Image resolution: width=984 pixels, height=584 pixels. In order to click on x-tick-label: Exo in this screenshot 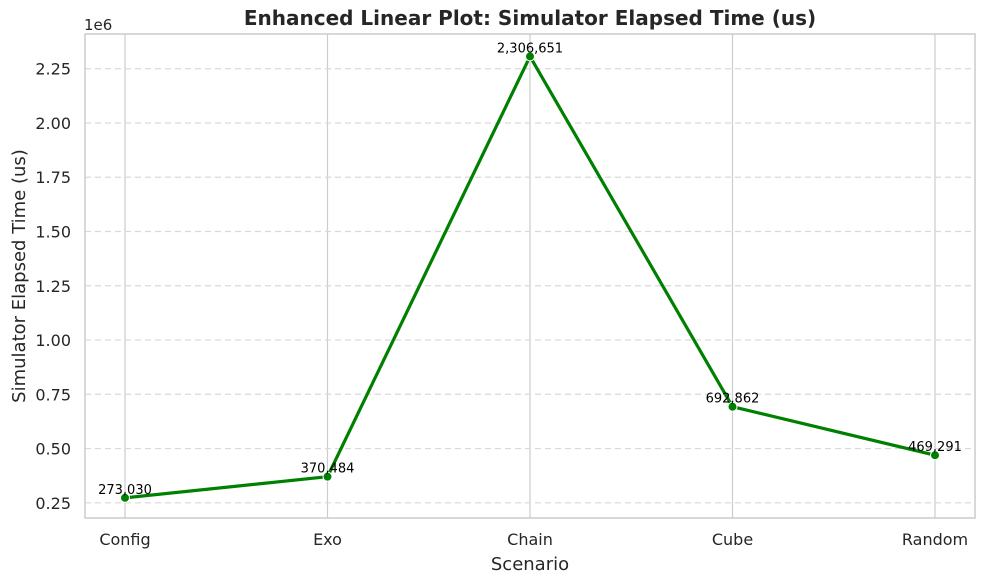, I will do `click(327, 539)`.